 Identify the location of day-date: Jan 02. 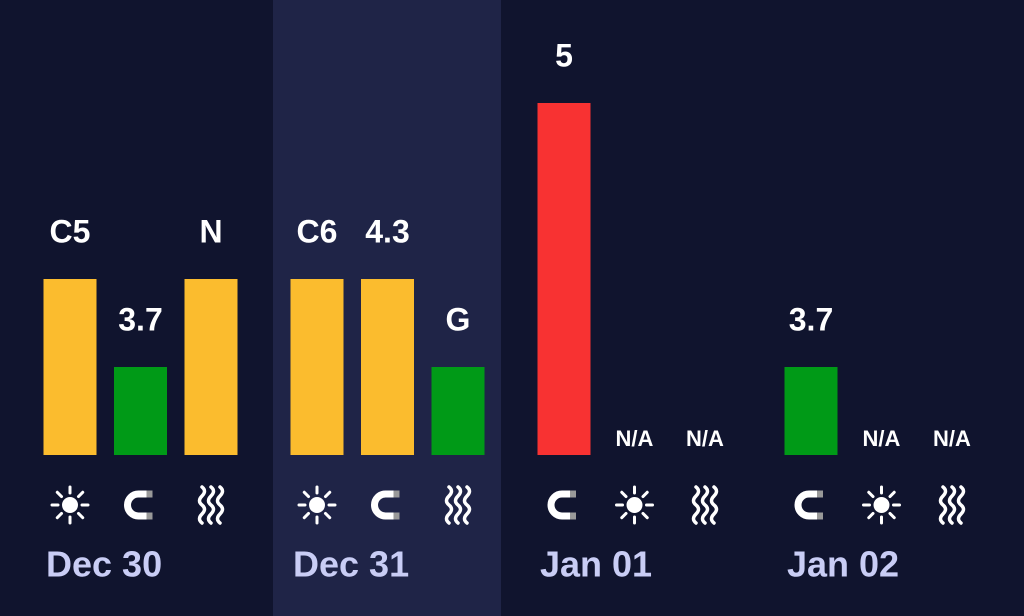
(843, 564).